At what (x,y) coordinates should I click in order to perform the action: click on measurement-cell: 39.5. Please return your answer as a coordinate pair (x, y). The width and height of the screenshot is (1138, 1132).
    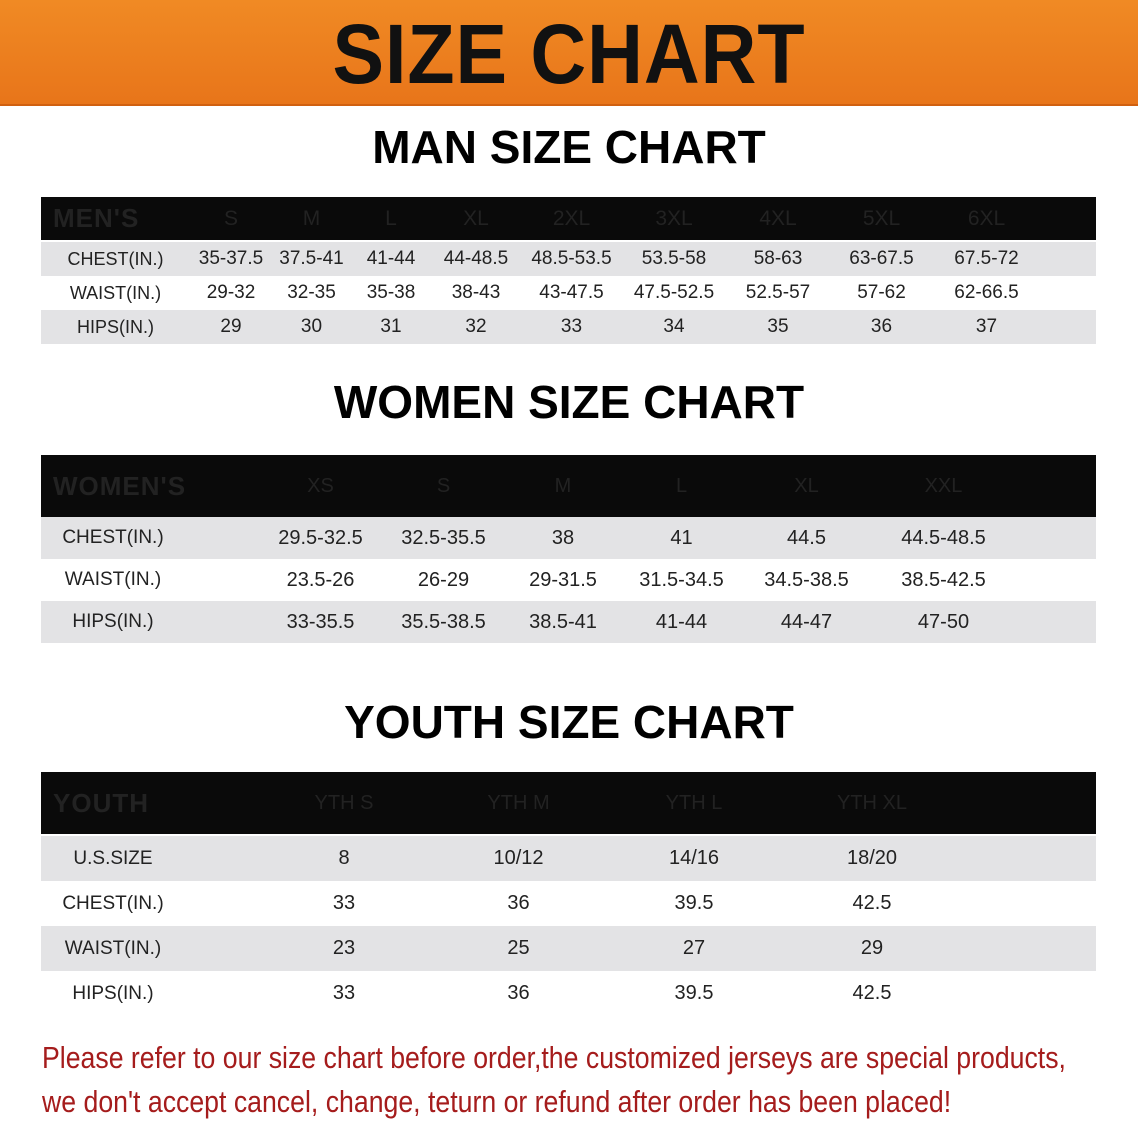
    Looking at the image, I should click on (694, 903).